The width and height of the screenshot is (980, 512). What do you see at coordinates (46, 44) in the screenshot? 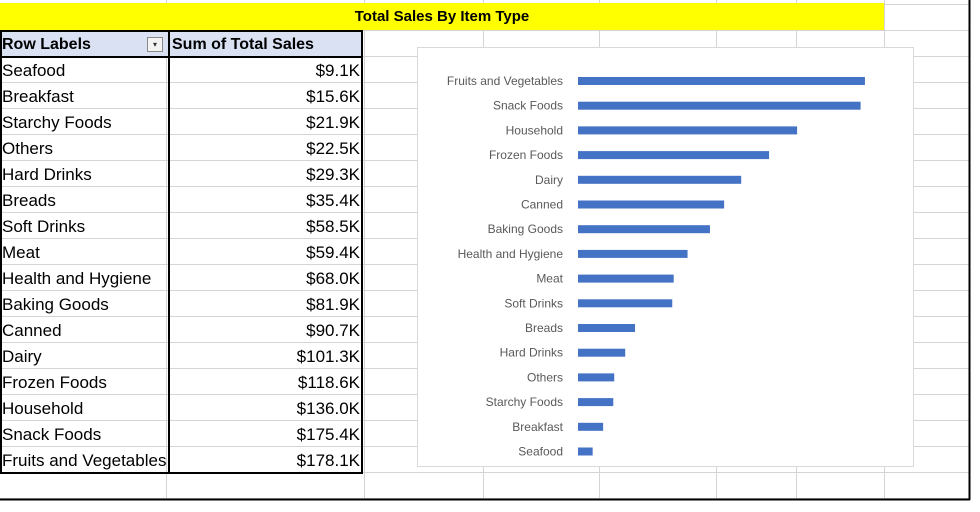
I see `row-labels-header: Row Labels` at bounding box center [46, 44].